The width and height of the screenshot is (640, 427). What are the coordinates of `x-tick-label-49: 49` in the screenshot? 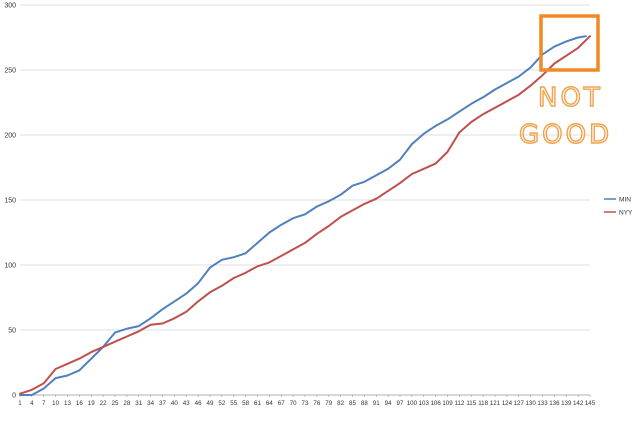 It's located at (210, 403).